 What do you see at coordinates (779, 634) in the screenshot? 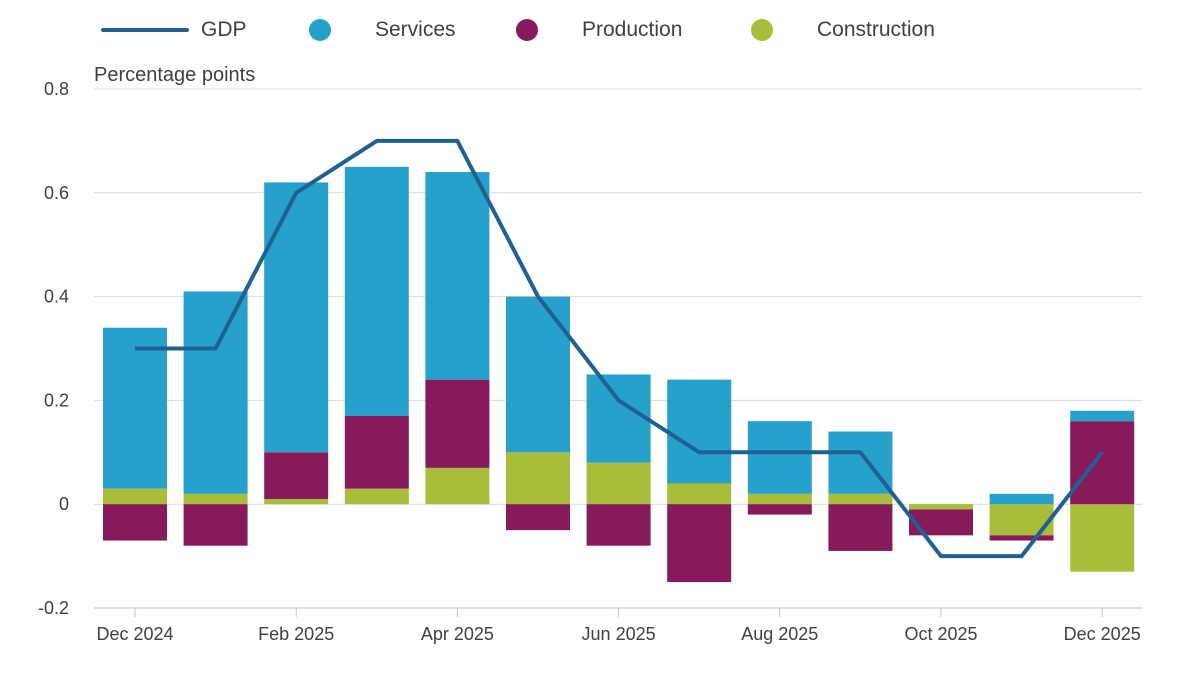
I see `x-tick-label: Aug 2025` at bounding box center [779, 634].